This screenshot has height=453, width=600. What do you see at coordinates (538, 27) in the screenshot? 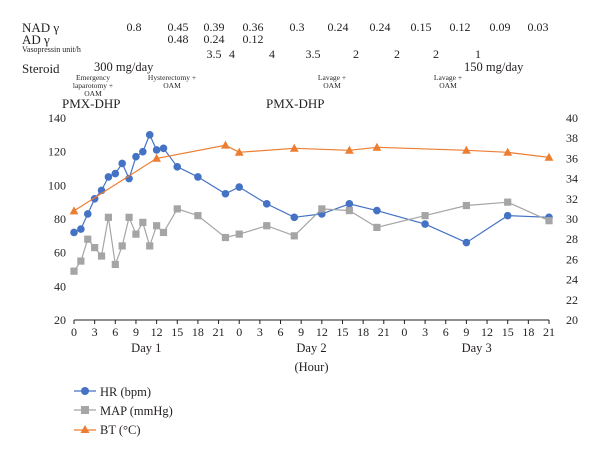
I see `nad-value: 0.03` at bounding box center [538, 27].